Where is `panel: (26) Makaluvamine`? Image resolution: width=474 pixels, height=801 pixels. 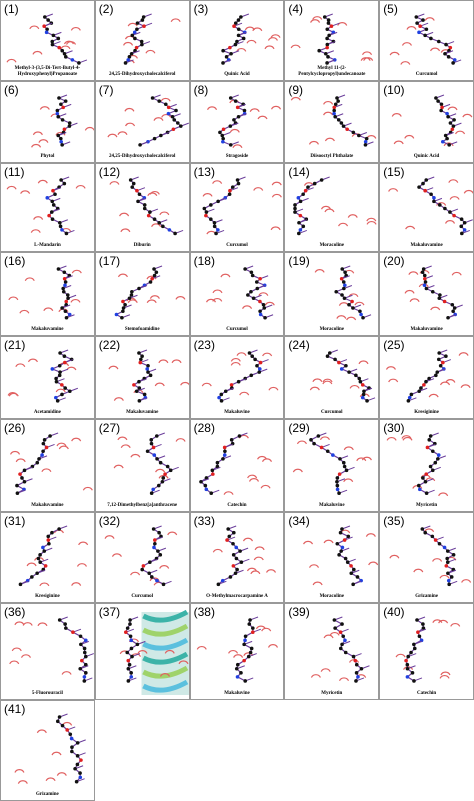
panel: (26) Makaluvamine is located at coordinates (47, 465).